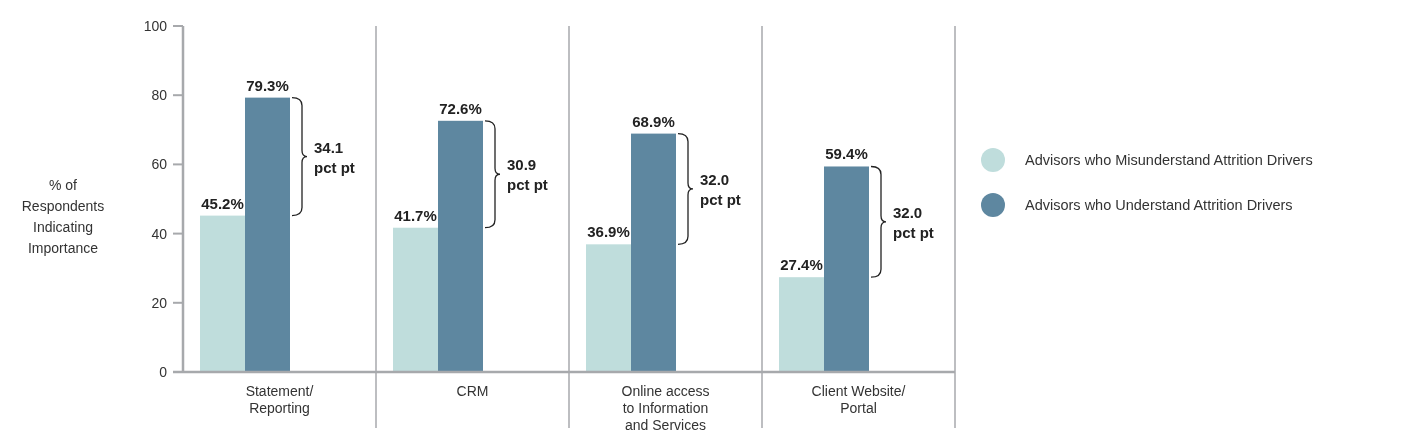 Image resolution: width=1413 pixels, height=446 pixels. What do you see at coordinates (279, 399) in the screenshot?
I see `x-tick-label: Statement/ Reporting` at bounding box center [279, 399].